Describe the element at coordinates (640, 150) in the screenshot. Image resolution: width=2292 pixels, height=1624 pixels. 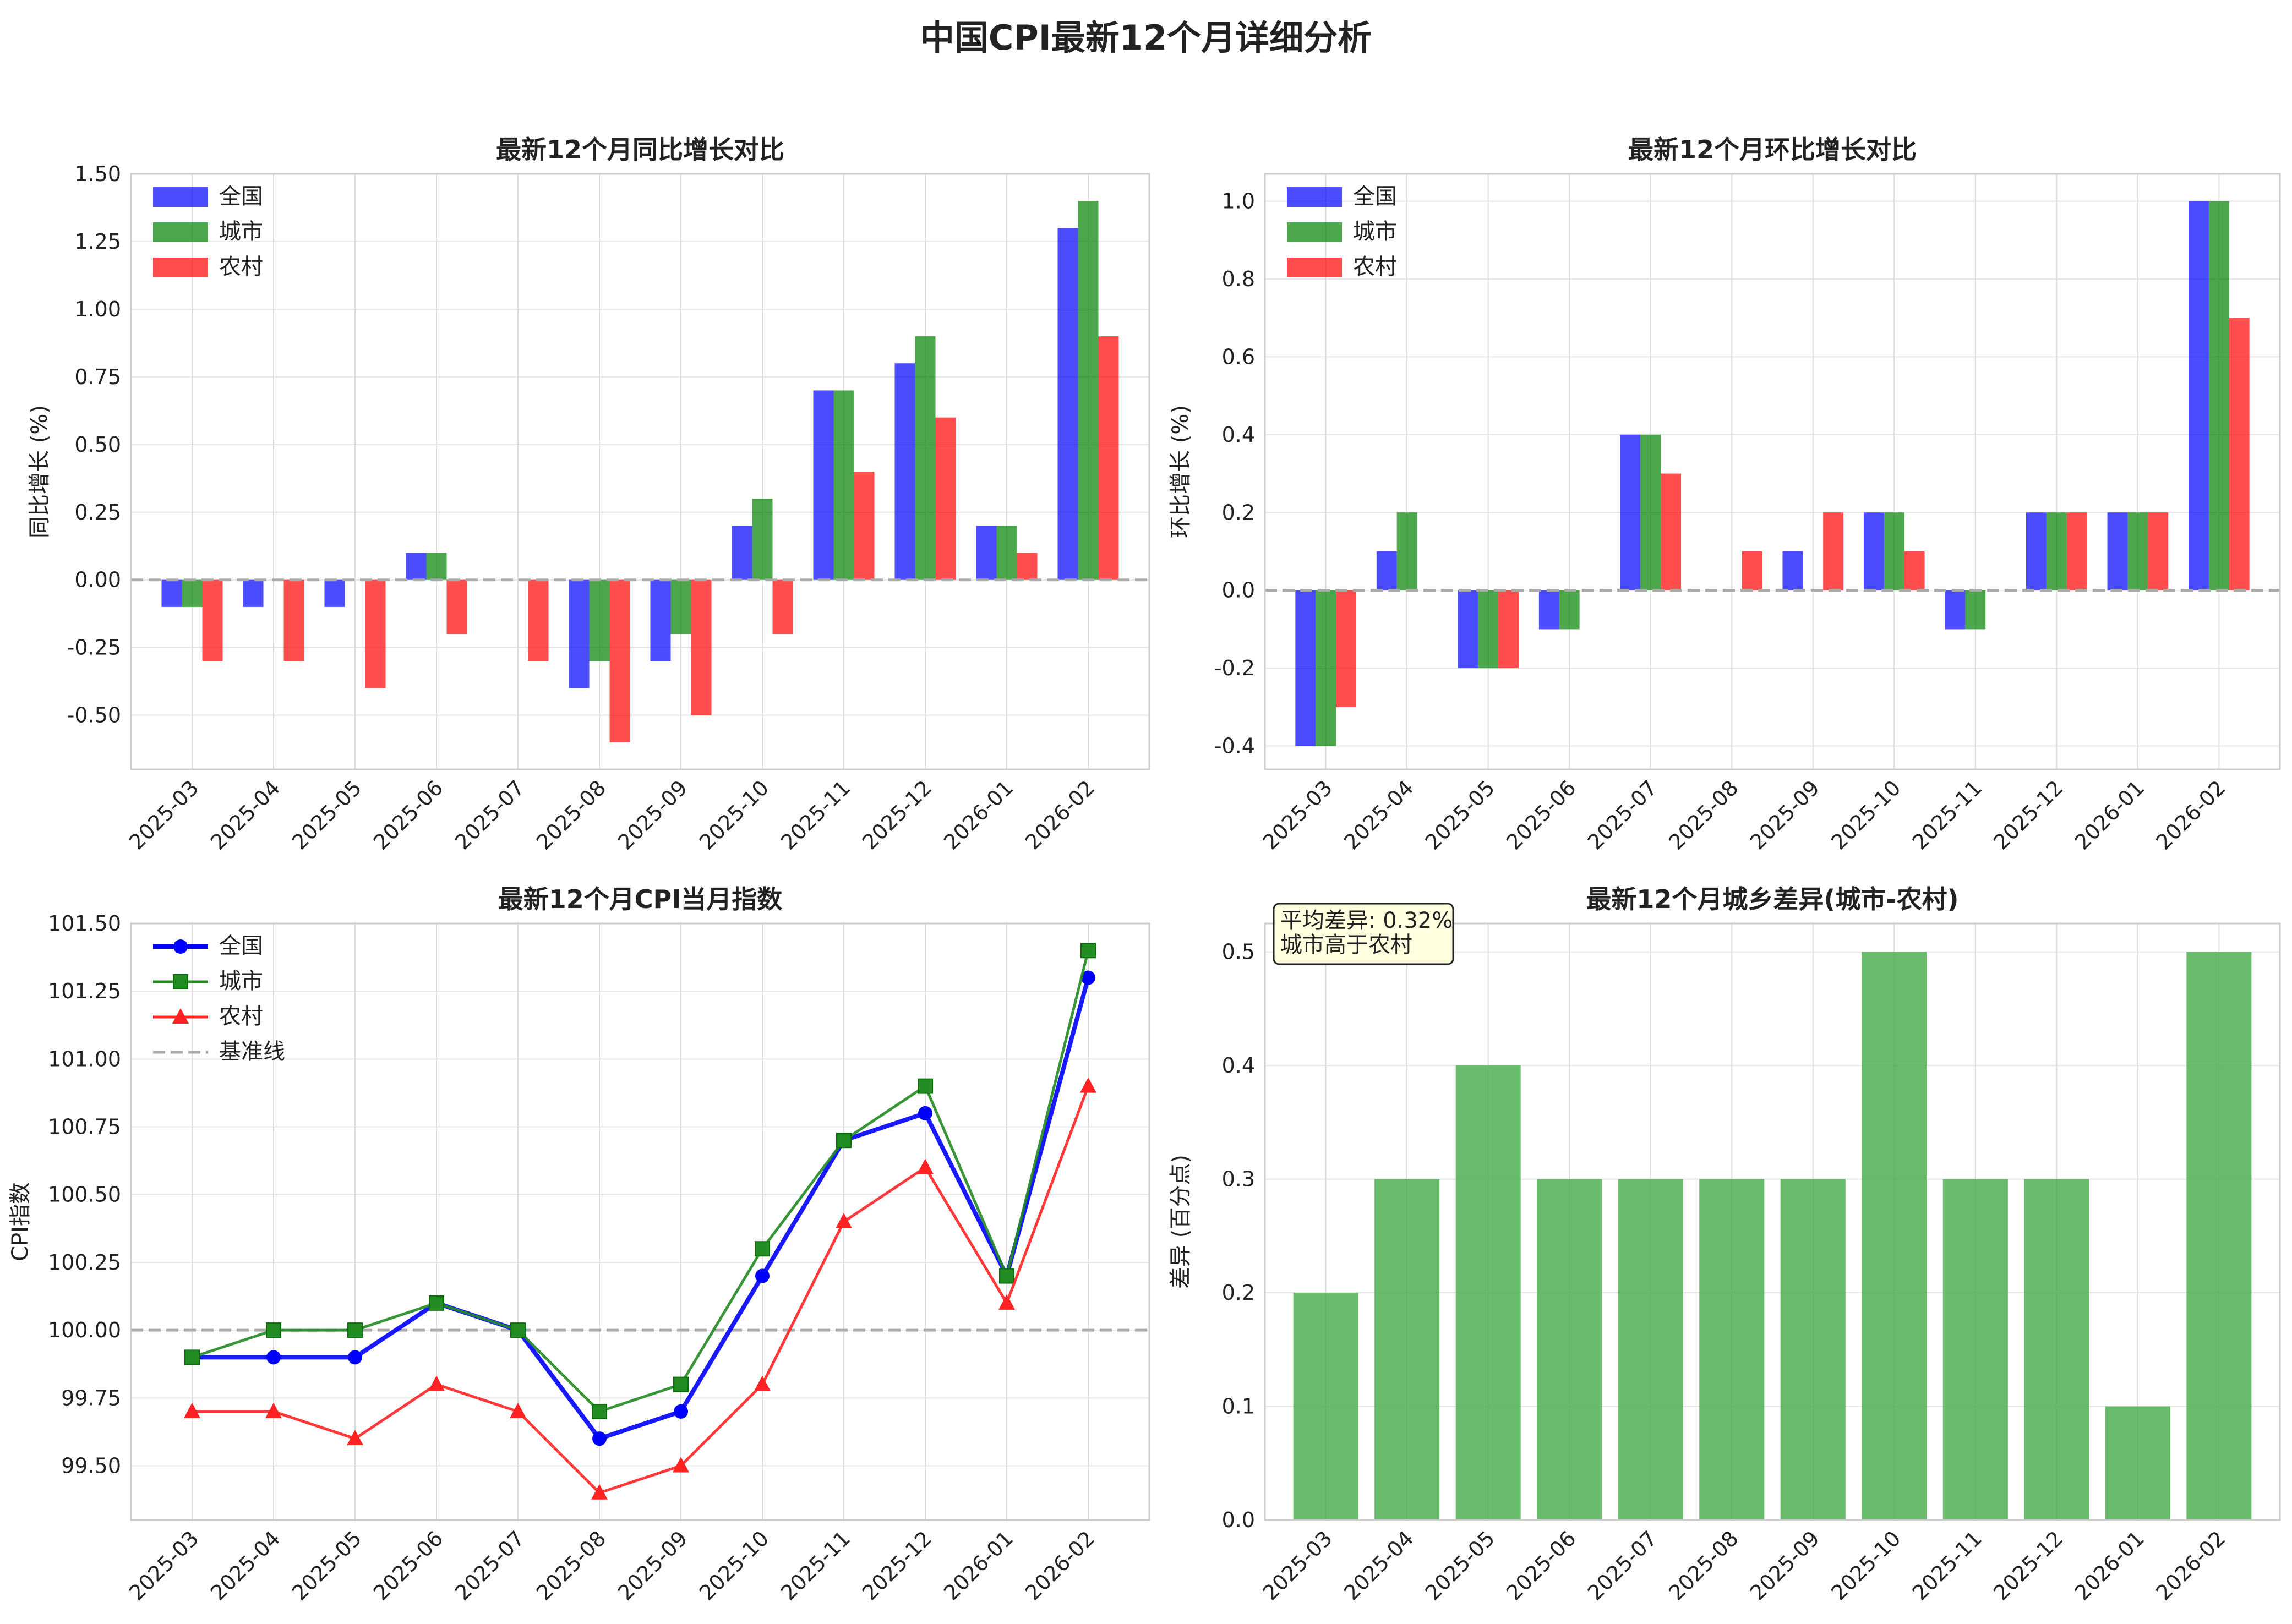
I see `panel-title: 最新12个月同比增长对比` at that location.